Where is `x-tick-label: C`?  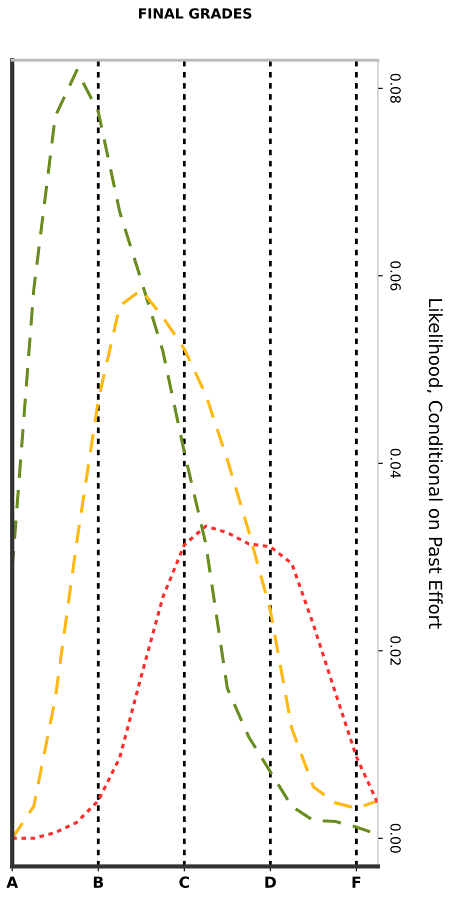 x-tick-label: C is located at coordinates (184, 882).